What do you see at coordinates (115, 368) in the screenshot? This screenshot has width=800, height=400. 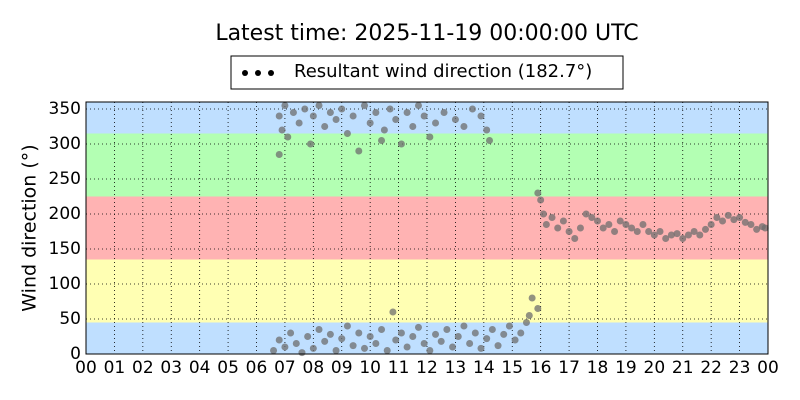 I see `x-tick-label: 01` at bounding box center [115, 368].